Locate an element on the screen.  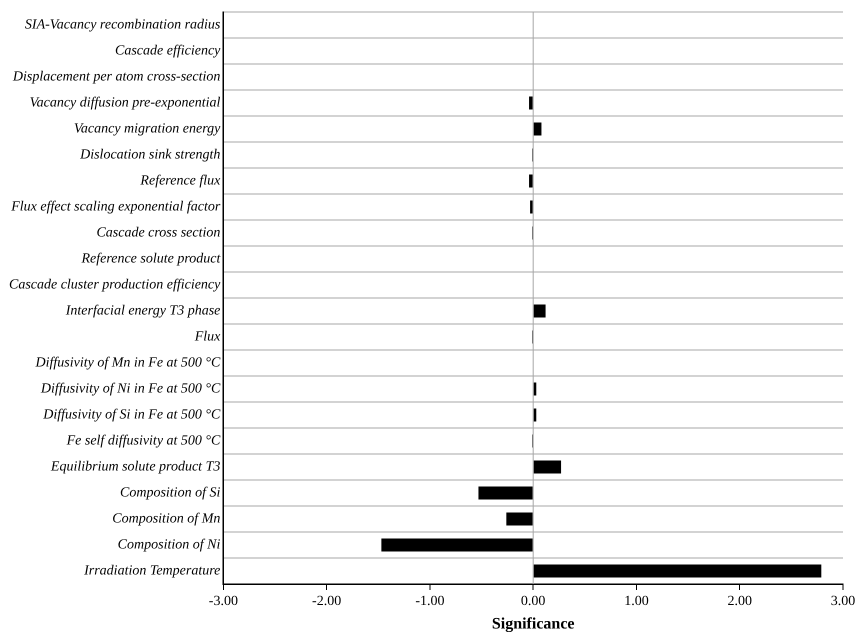
y-tick-label: Displacement per atom cross-section is located at coordinates (116, 77).